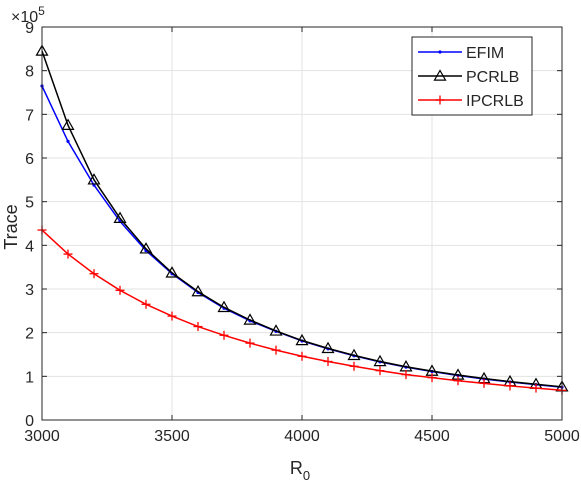 The height and width of the screenshot is (491, 581). I want to click on y-tick-label: 4, so click(29, 246).